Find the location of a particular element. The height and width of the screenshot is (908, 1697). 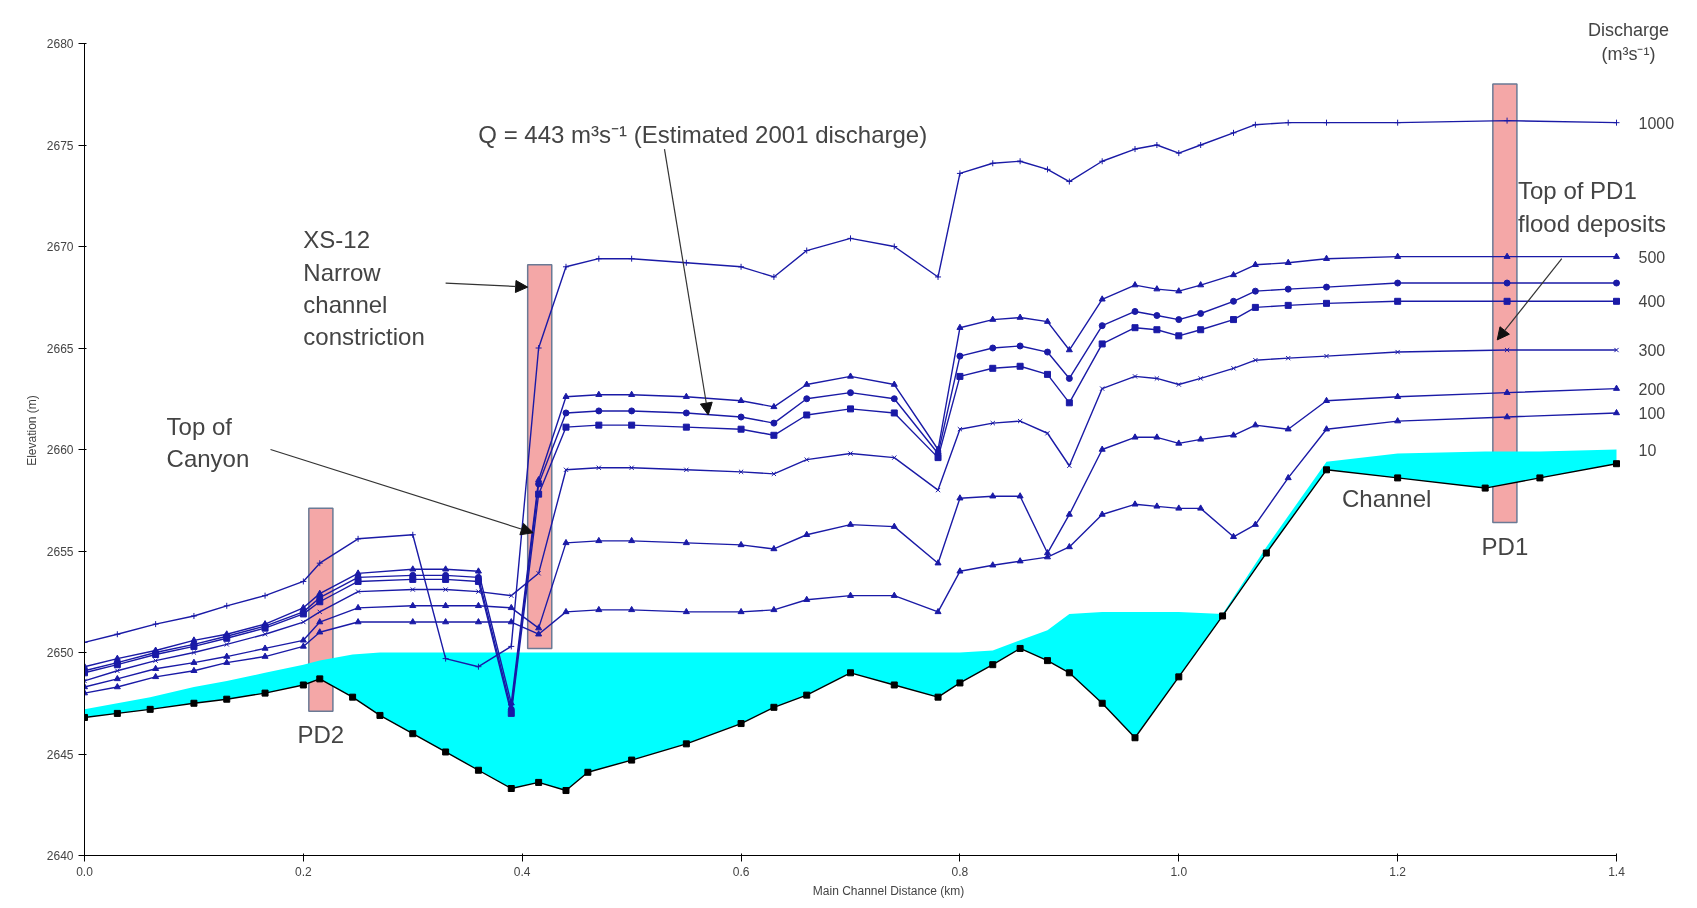

x-tick-label: 0.6 is located at coordinates (741, 871).